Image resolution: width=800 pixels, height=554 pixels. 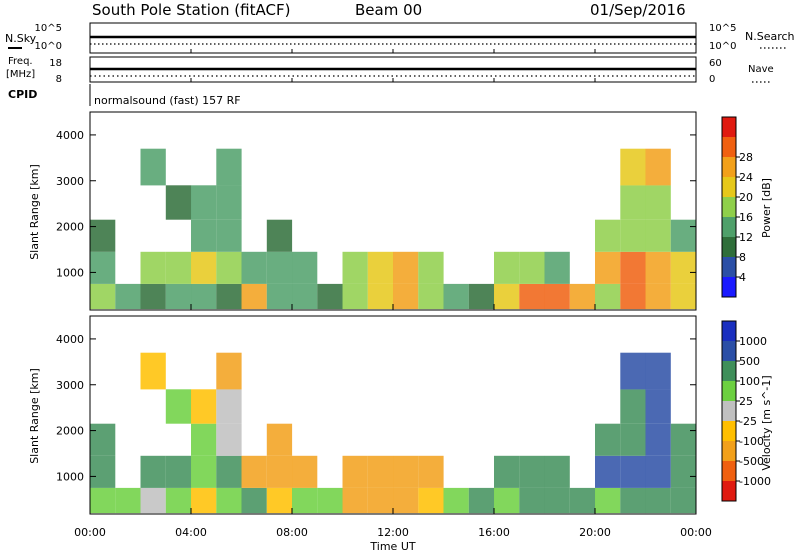 What do you see at coordinates (742, 257) in the screenshot?
I see `colorbar-tick-label: 8` at bounding box center [742, 257].